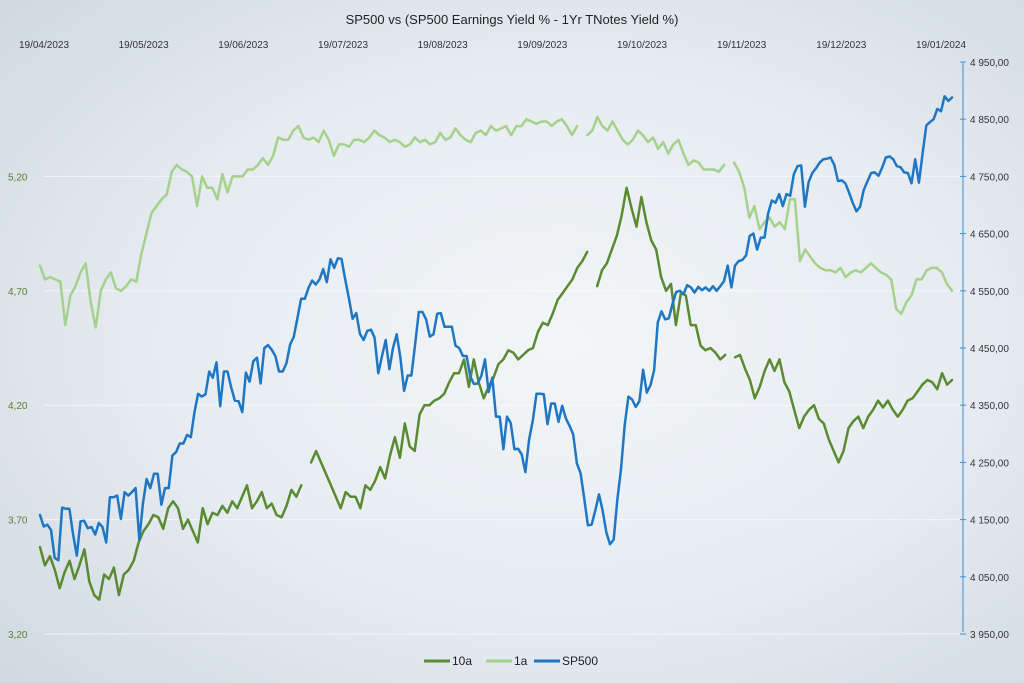 This screenshot has height=683, width=1024. What do you see at coordinates (18, 177) in the screenshot?
I see `y-left-tick-label: 5,20` at bounding box center [18, 177].